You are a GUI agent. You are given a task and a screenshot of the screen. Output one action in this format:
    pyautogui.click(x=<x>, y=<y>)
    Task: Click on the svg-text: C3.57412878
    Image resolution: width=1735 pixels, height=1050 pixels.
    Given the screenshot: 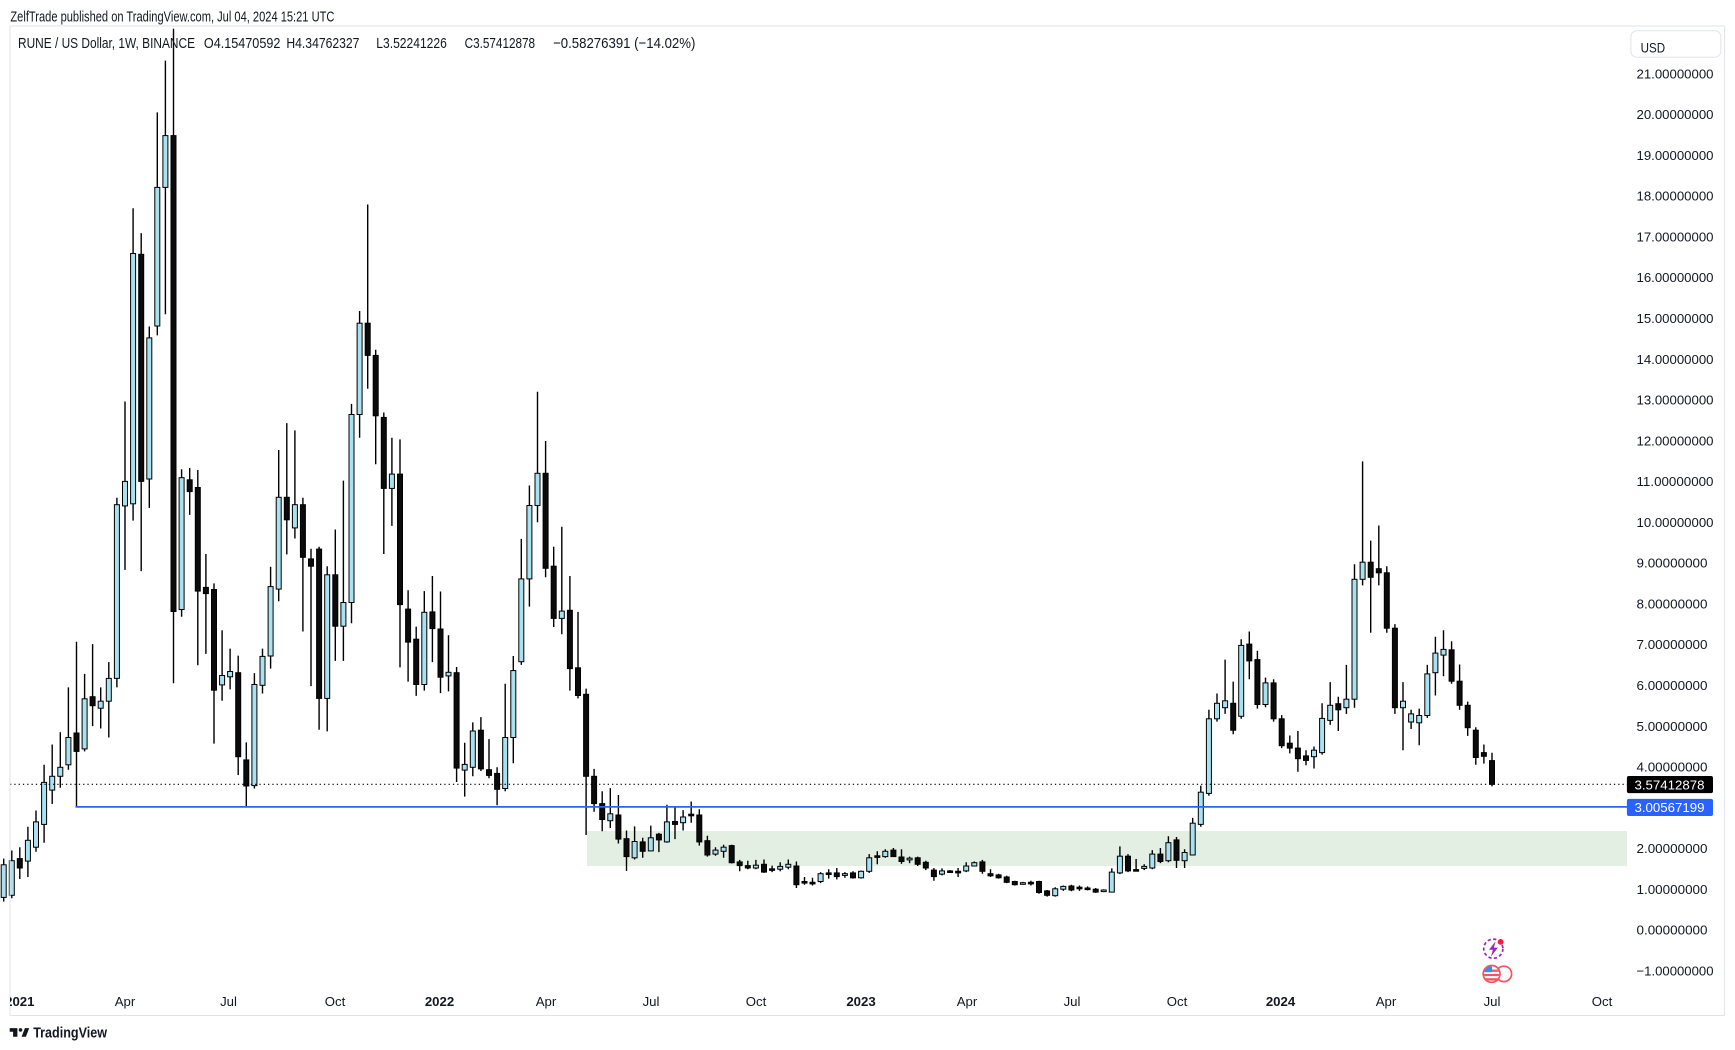 What is the action you would take?
    pyautogui.click(x=500, y=43)
    